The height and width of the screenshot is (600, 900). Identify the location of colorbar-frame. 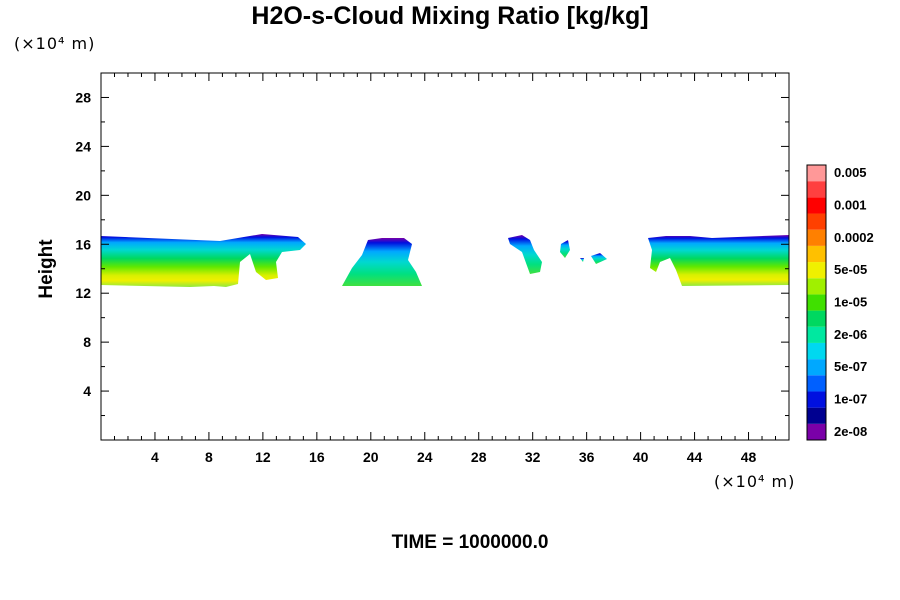
(816, 302).